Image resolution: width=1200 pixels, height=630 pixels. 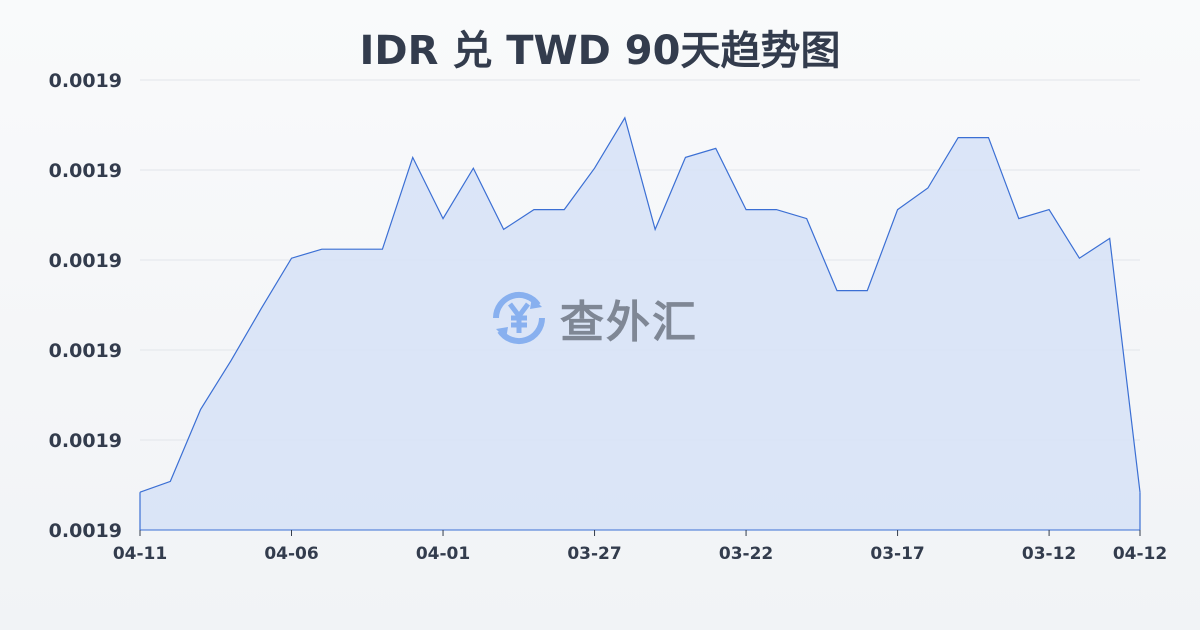 I want to click on x-tick-label: 03-12, so click(x=1049, y=554).